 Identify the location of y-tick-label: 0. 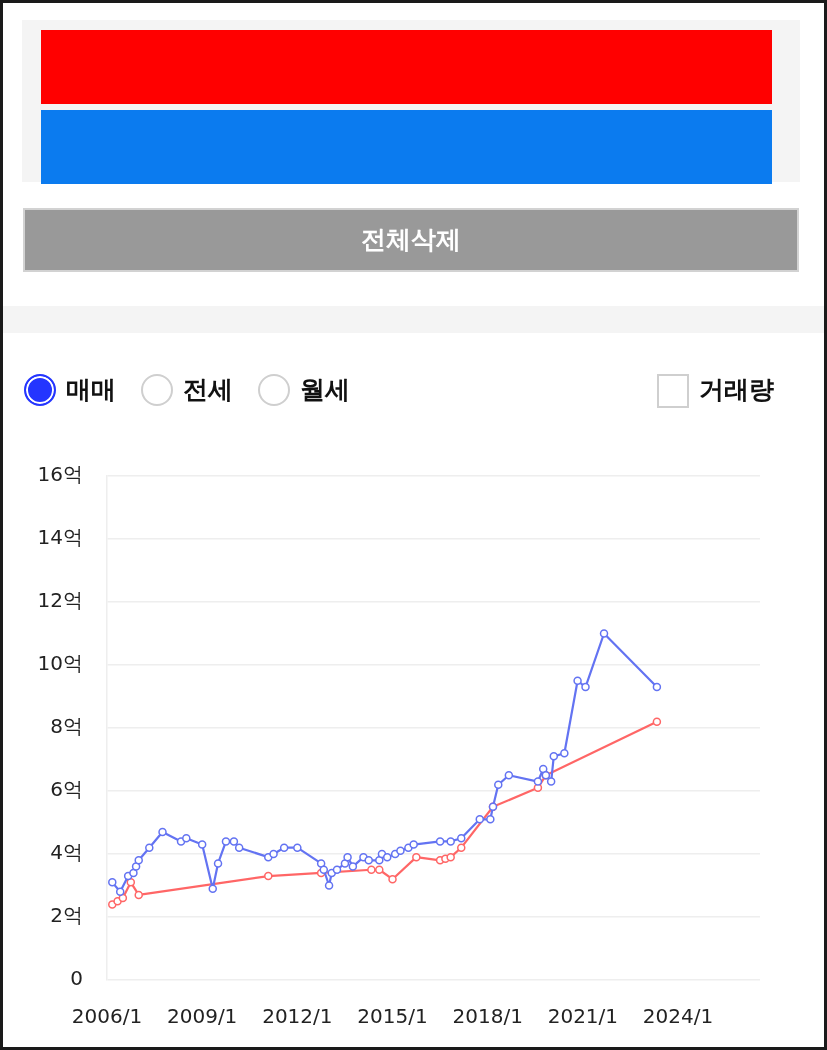
(76, 978).